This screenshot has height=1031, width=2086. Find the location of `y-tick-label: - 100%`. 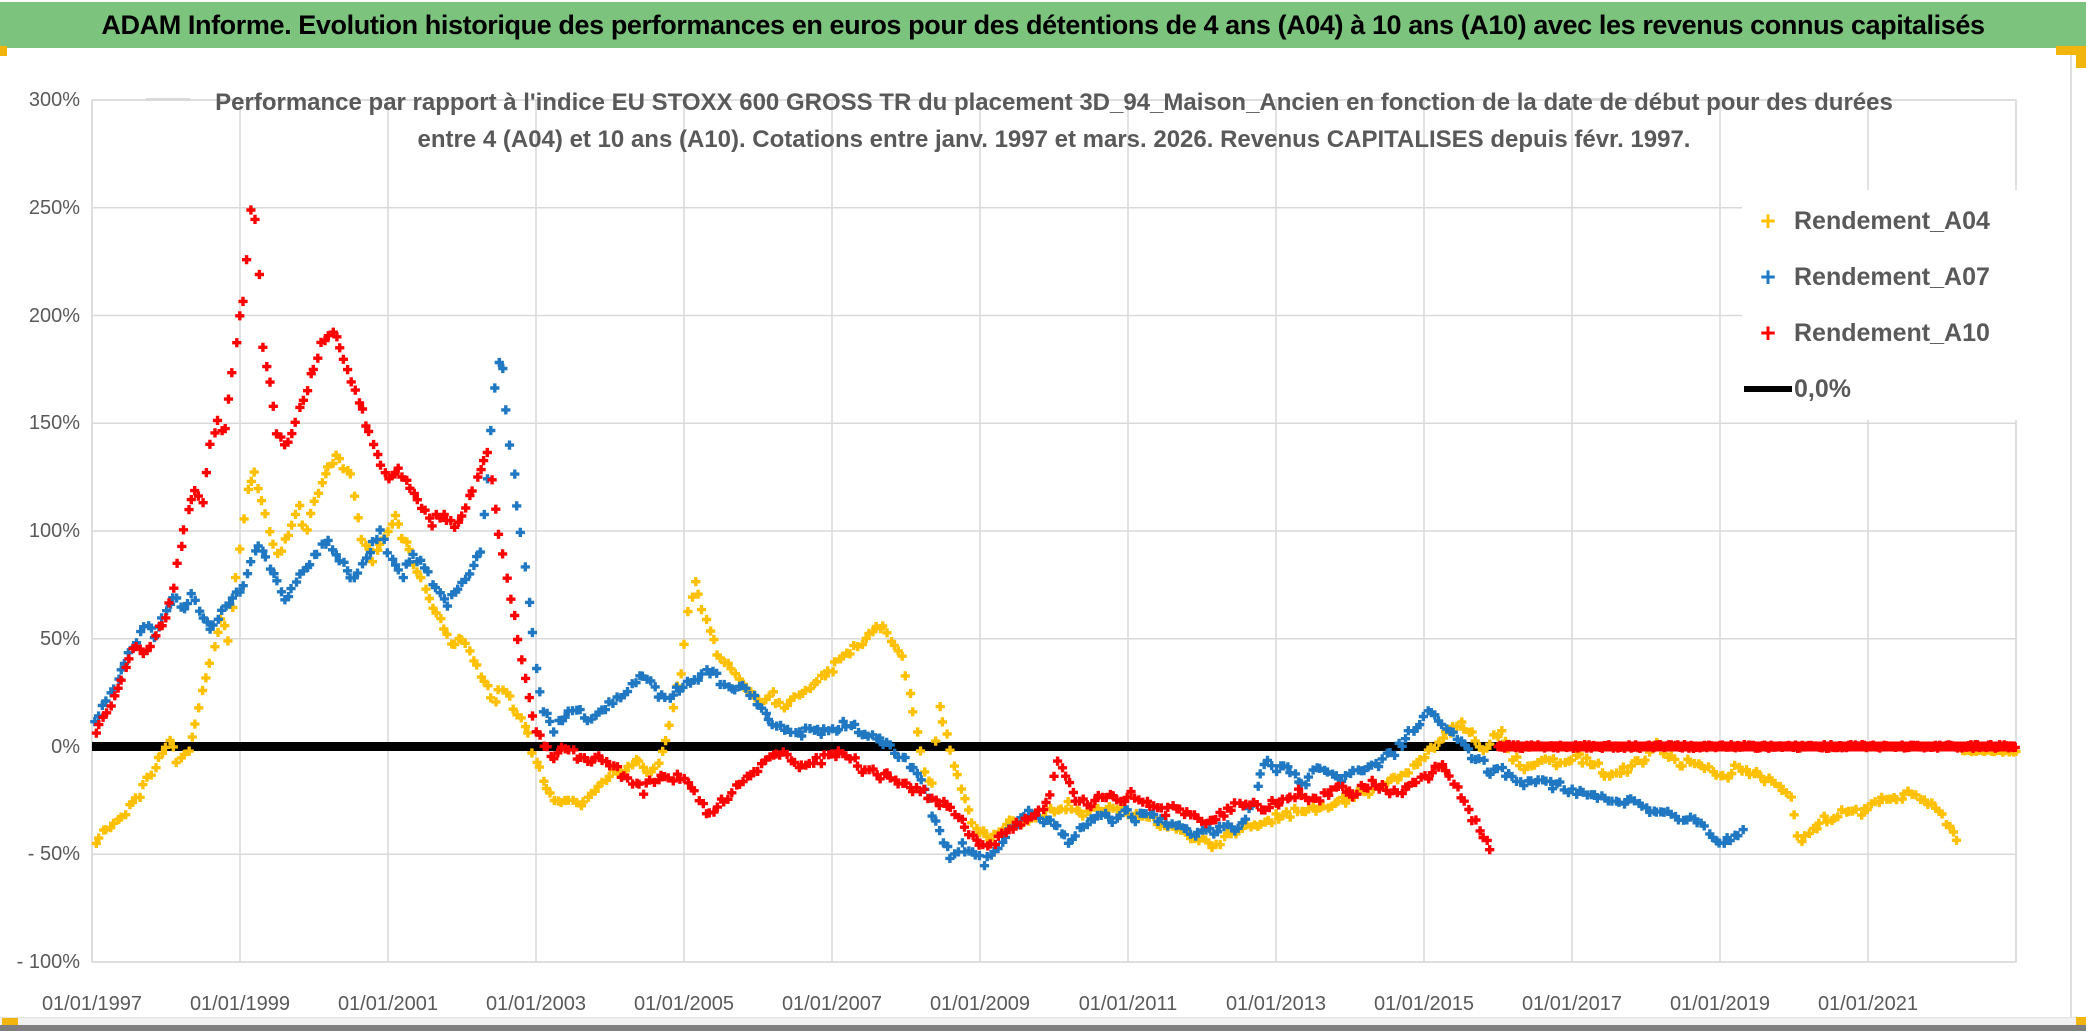

y-tick-label: - 100% is located at coordinates (48, 962).